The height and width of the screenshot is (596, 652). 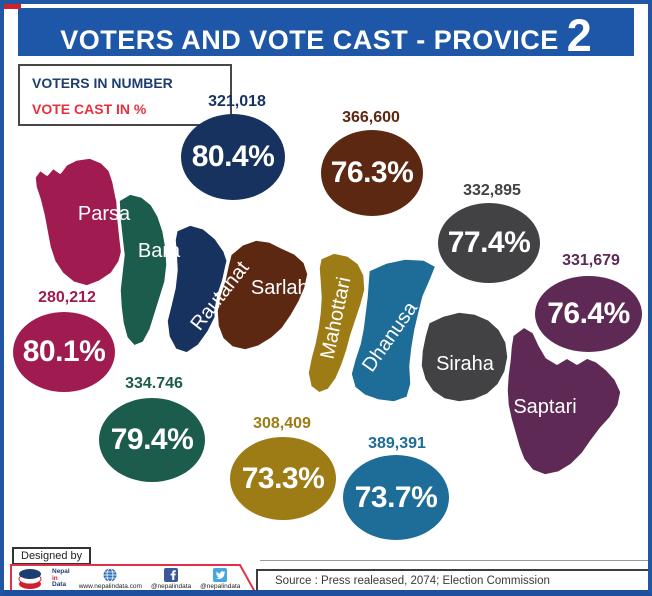 I want to click on twitter-caption: @nepalindata, so click(x=220, y=586).